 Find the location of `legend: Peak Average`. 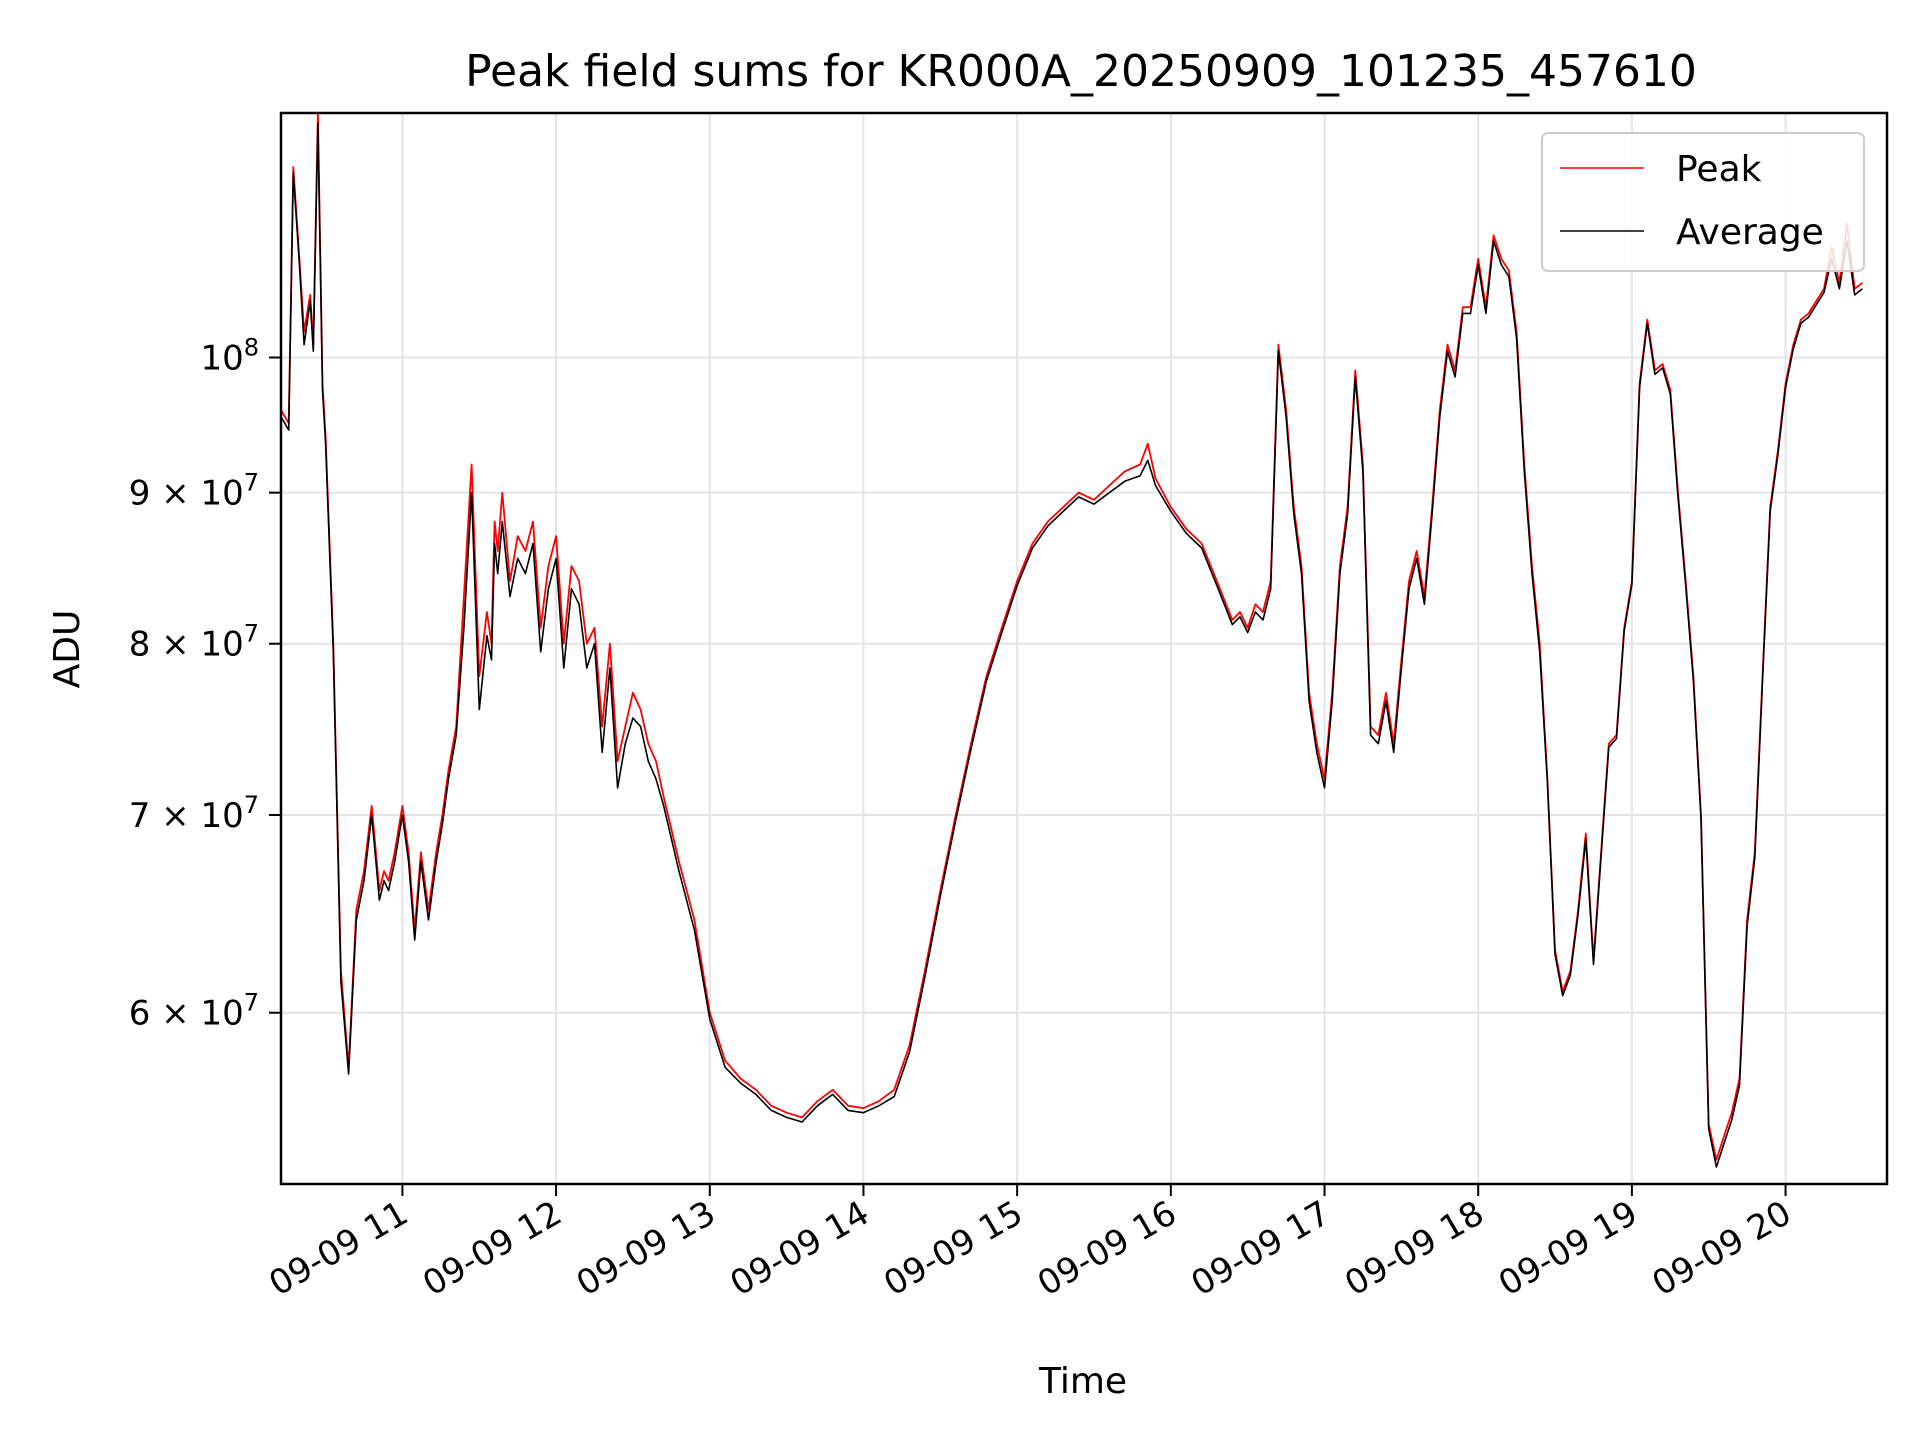

legend: Peak Average is located at coordinates (1703, 202).